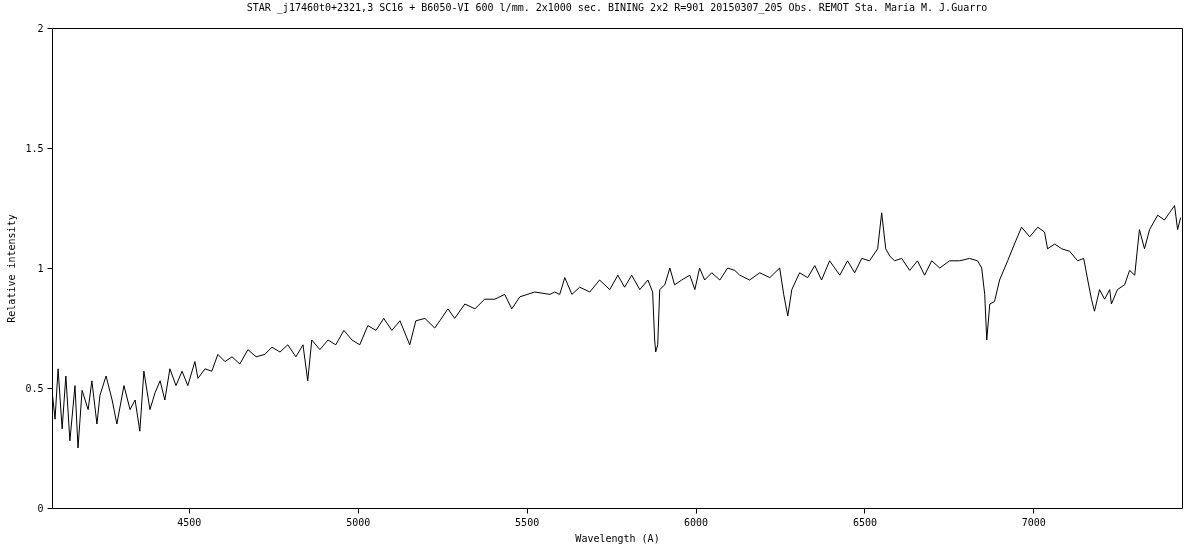 The image size is (1200, 550). What do you see at coordinates (358, 522) in the screenshot?
I see `x-tick-label: 5000` at bounding box center [358, 522].